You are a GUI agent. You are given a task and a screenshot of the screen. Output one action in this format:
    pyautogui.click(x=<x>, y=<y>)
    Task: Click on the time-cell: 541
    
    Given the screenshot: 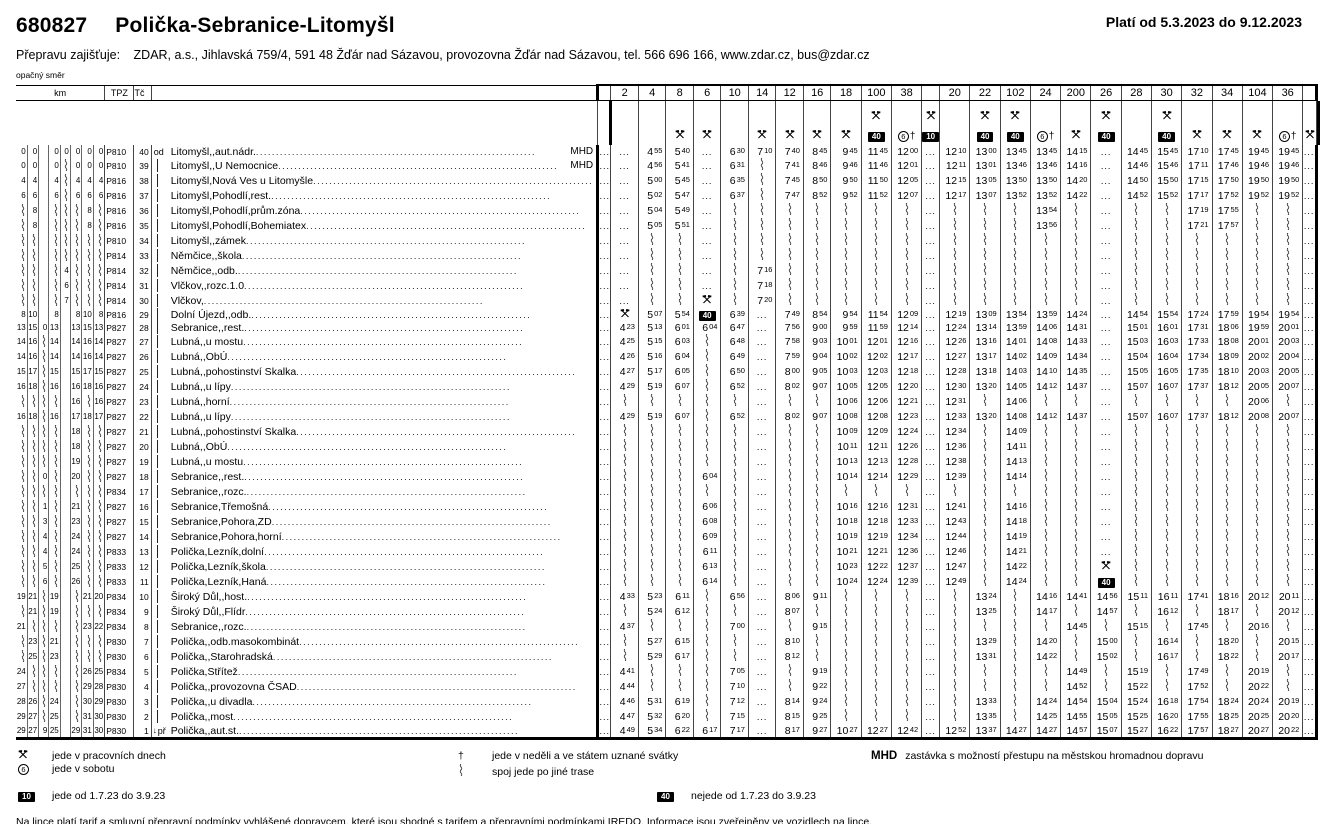 What is the action you would take?
    pyautogui.click(x=679, y=165)
    